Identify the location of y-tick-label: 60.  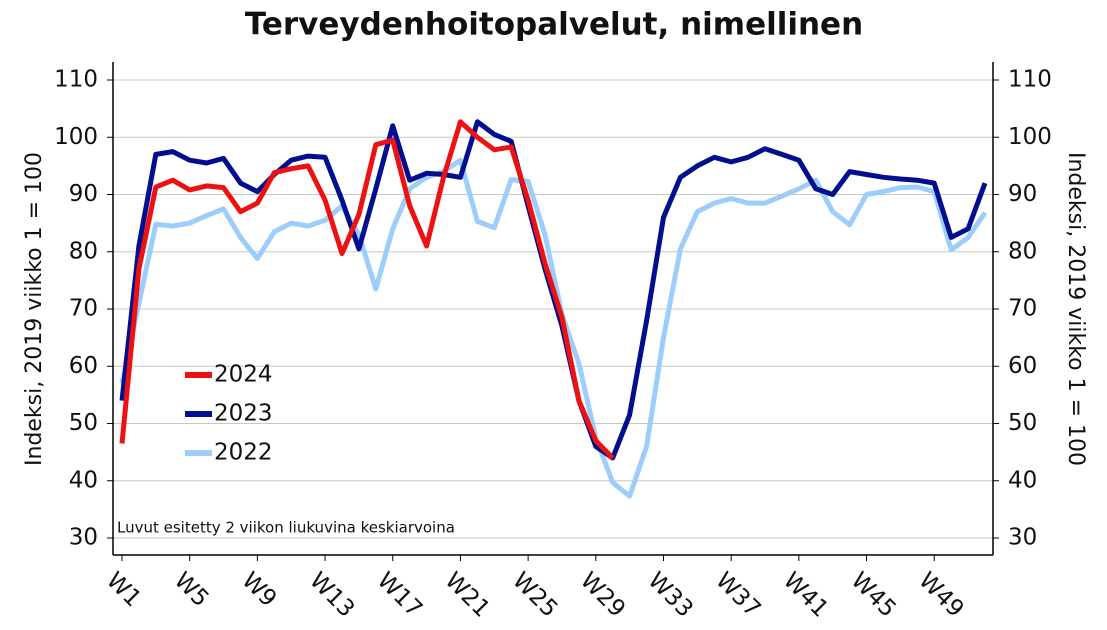
(83, 366).